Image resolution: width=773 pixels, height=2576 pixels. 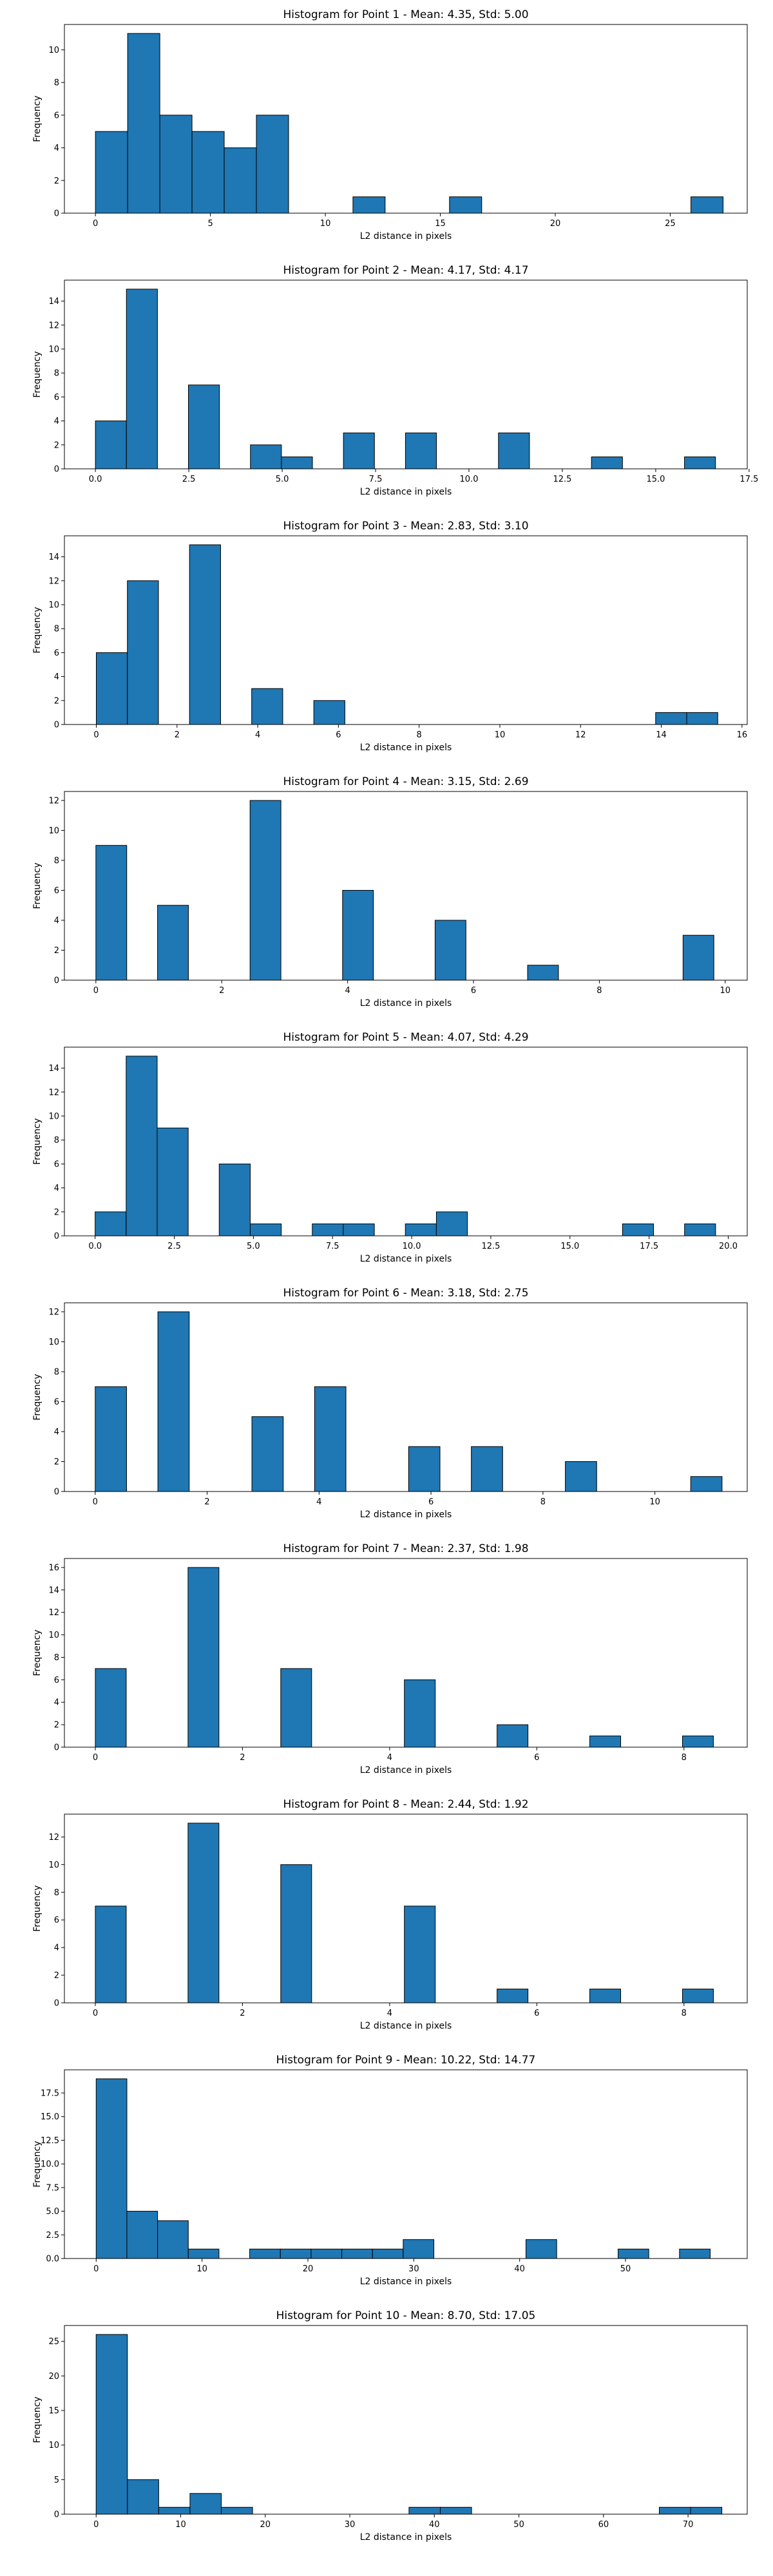 What do you see at coordinates (56, 470) in the screenshot?
I see `y-tick-label: 0` at bounding box center [56, 470].